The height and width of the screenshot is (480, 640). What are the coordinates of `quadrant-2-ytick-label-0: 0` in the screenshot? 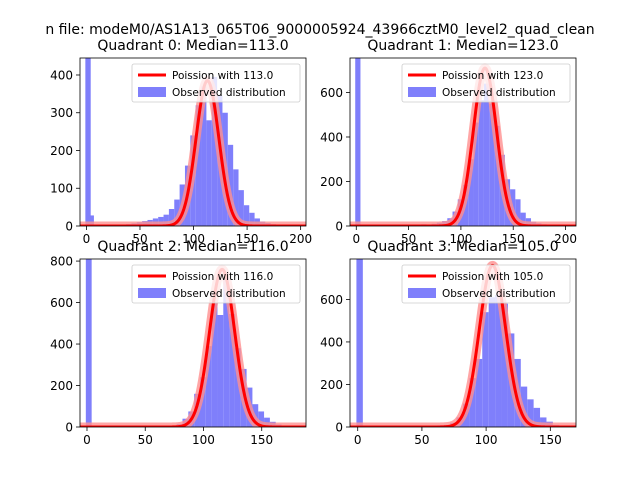 It's located at (69, 428).